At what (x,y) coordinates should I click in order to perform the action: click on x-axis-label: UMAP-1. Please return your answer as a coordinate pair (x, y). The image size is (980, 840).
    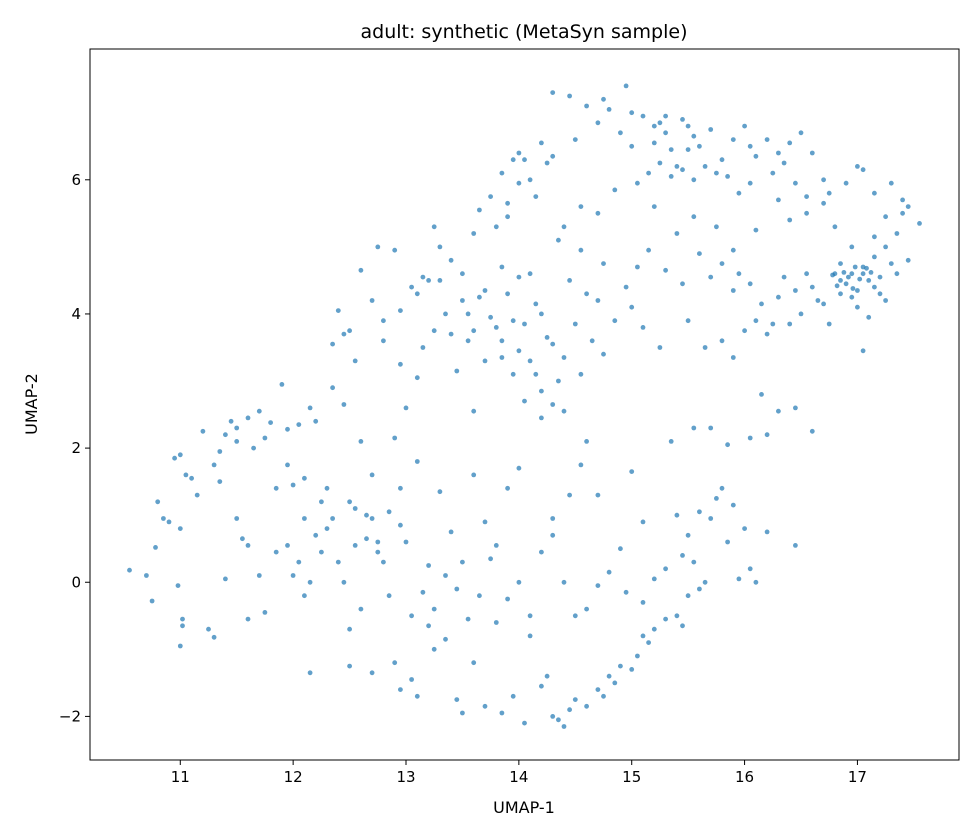
    Looking at the image, I should click on (524, 807).